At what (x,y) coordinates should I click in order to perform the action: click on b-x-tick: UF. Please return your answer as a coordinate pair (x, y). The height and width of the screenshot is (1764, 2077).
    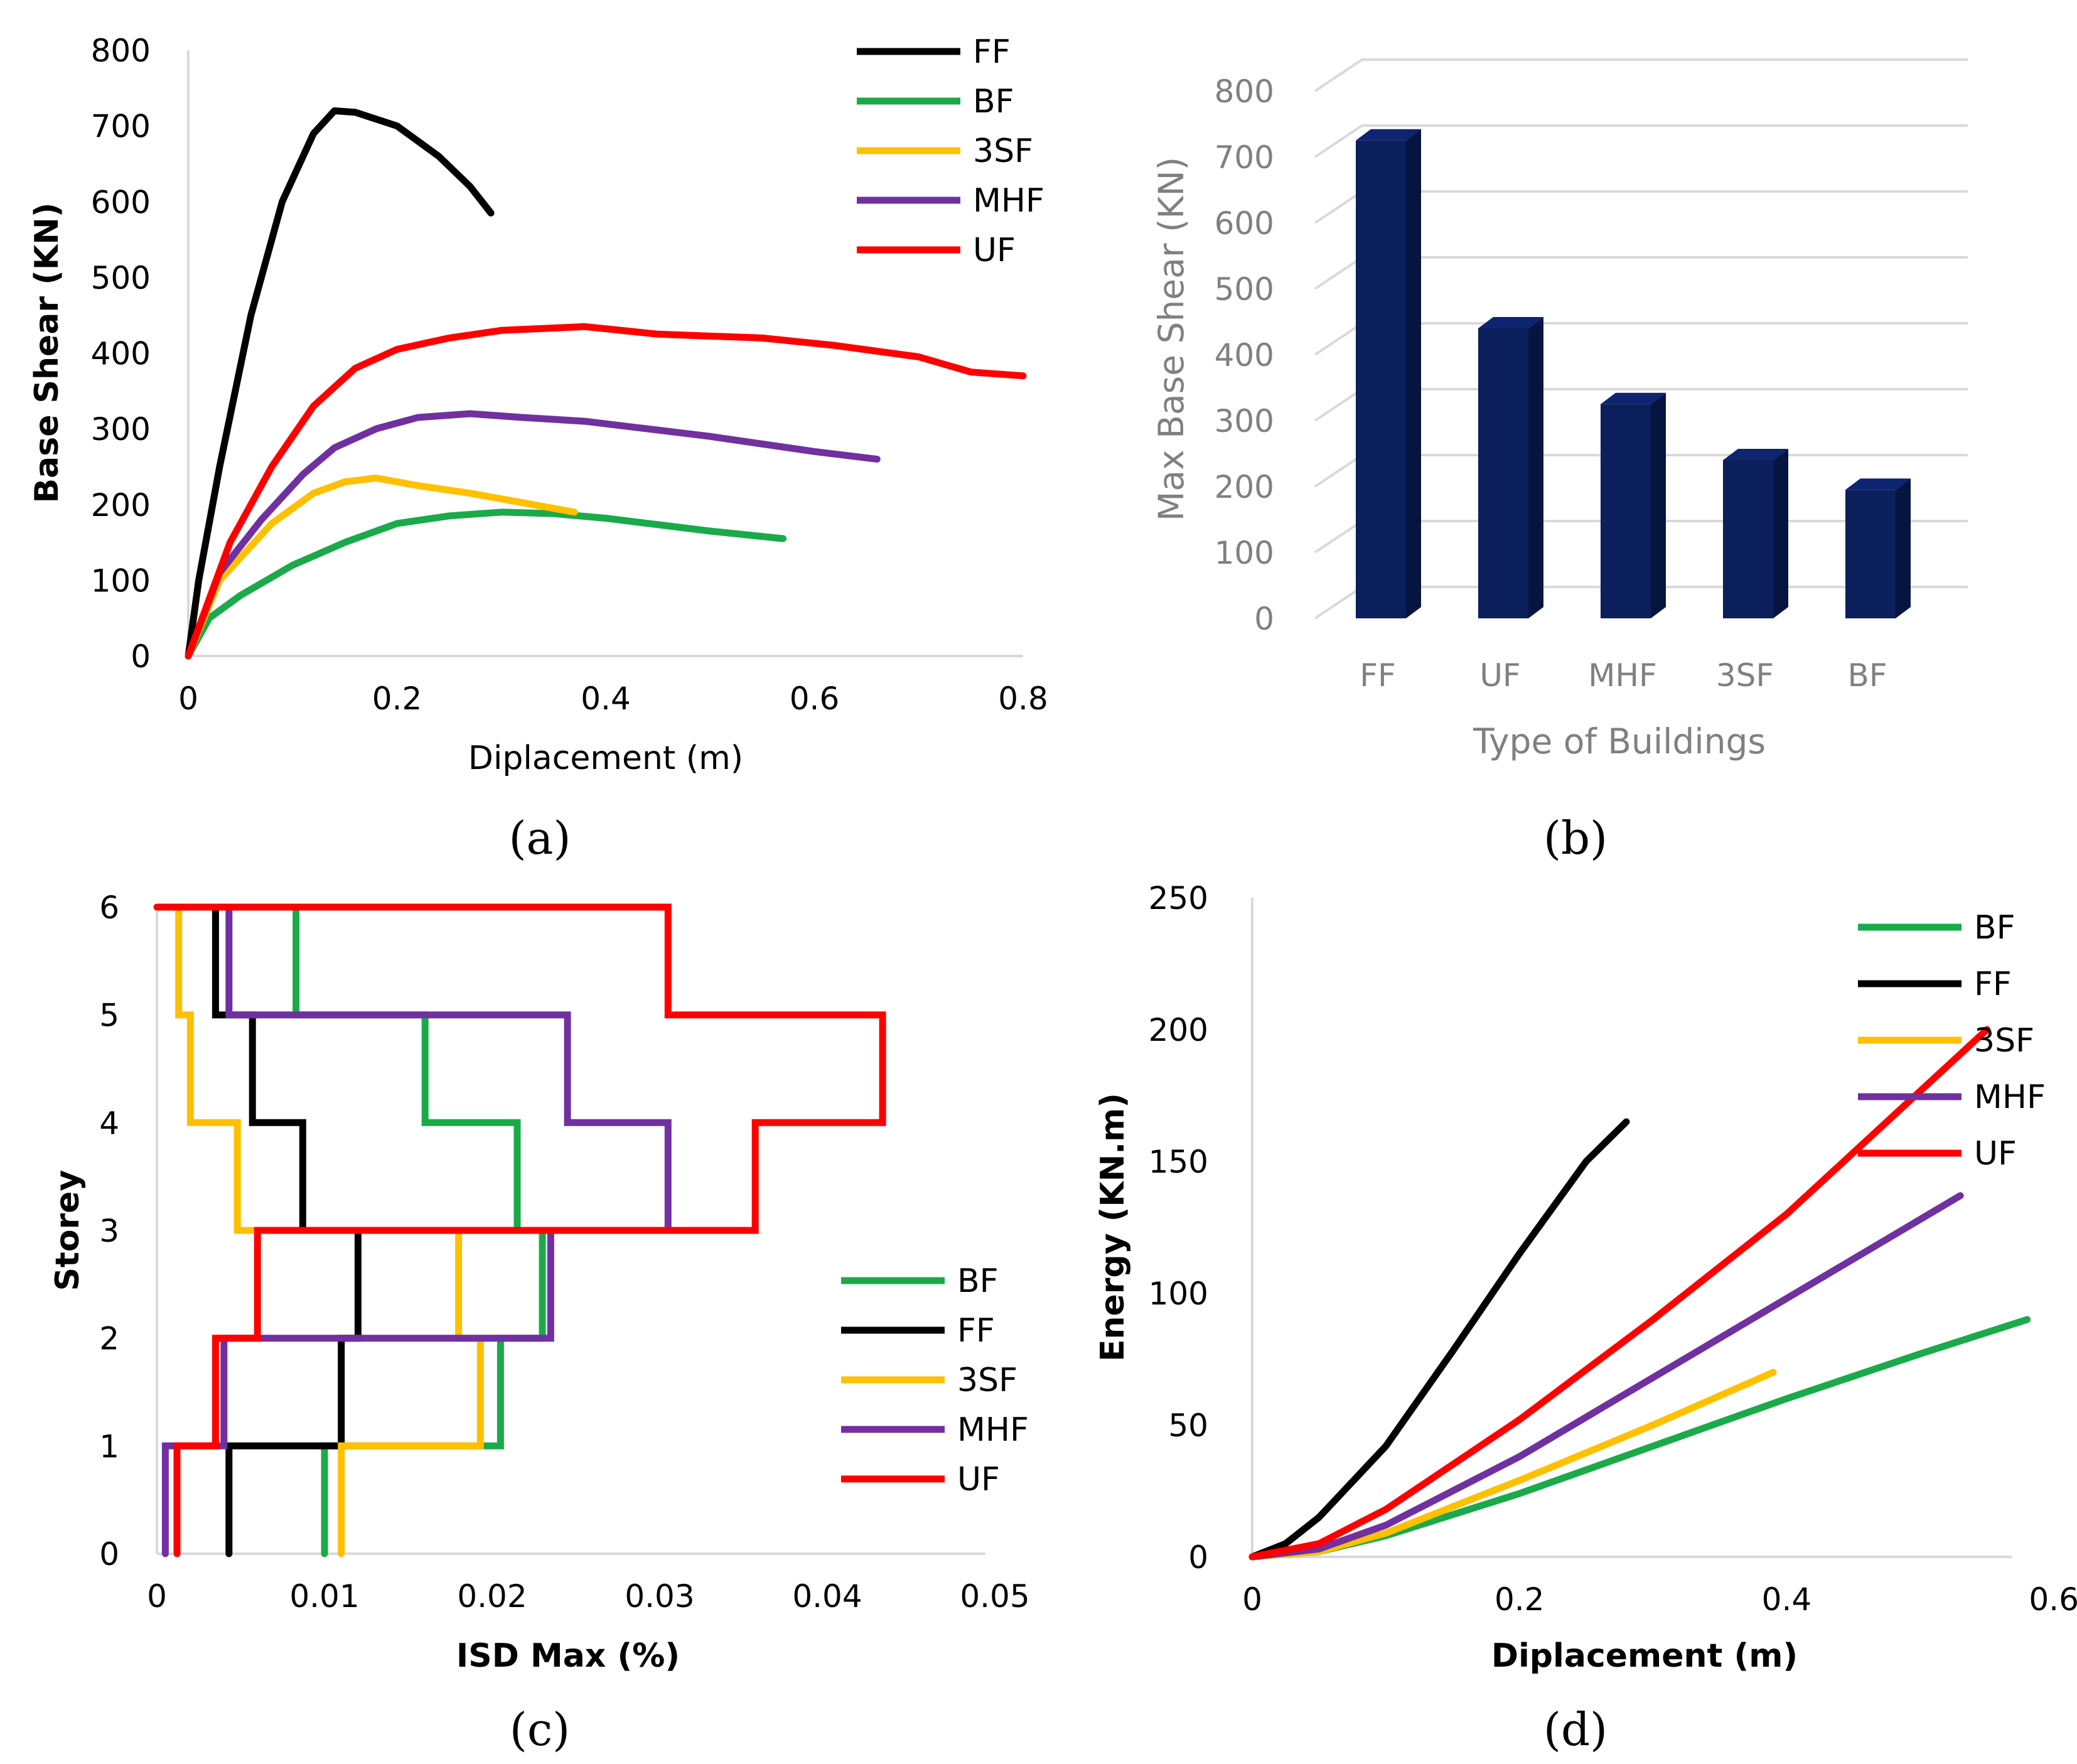
    Looking at the image, I should click on (1499, 675).